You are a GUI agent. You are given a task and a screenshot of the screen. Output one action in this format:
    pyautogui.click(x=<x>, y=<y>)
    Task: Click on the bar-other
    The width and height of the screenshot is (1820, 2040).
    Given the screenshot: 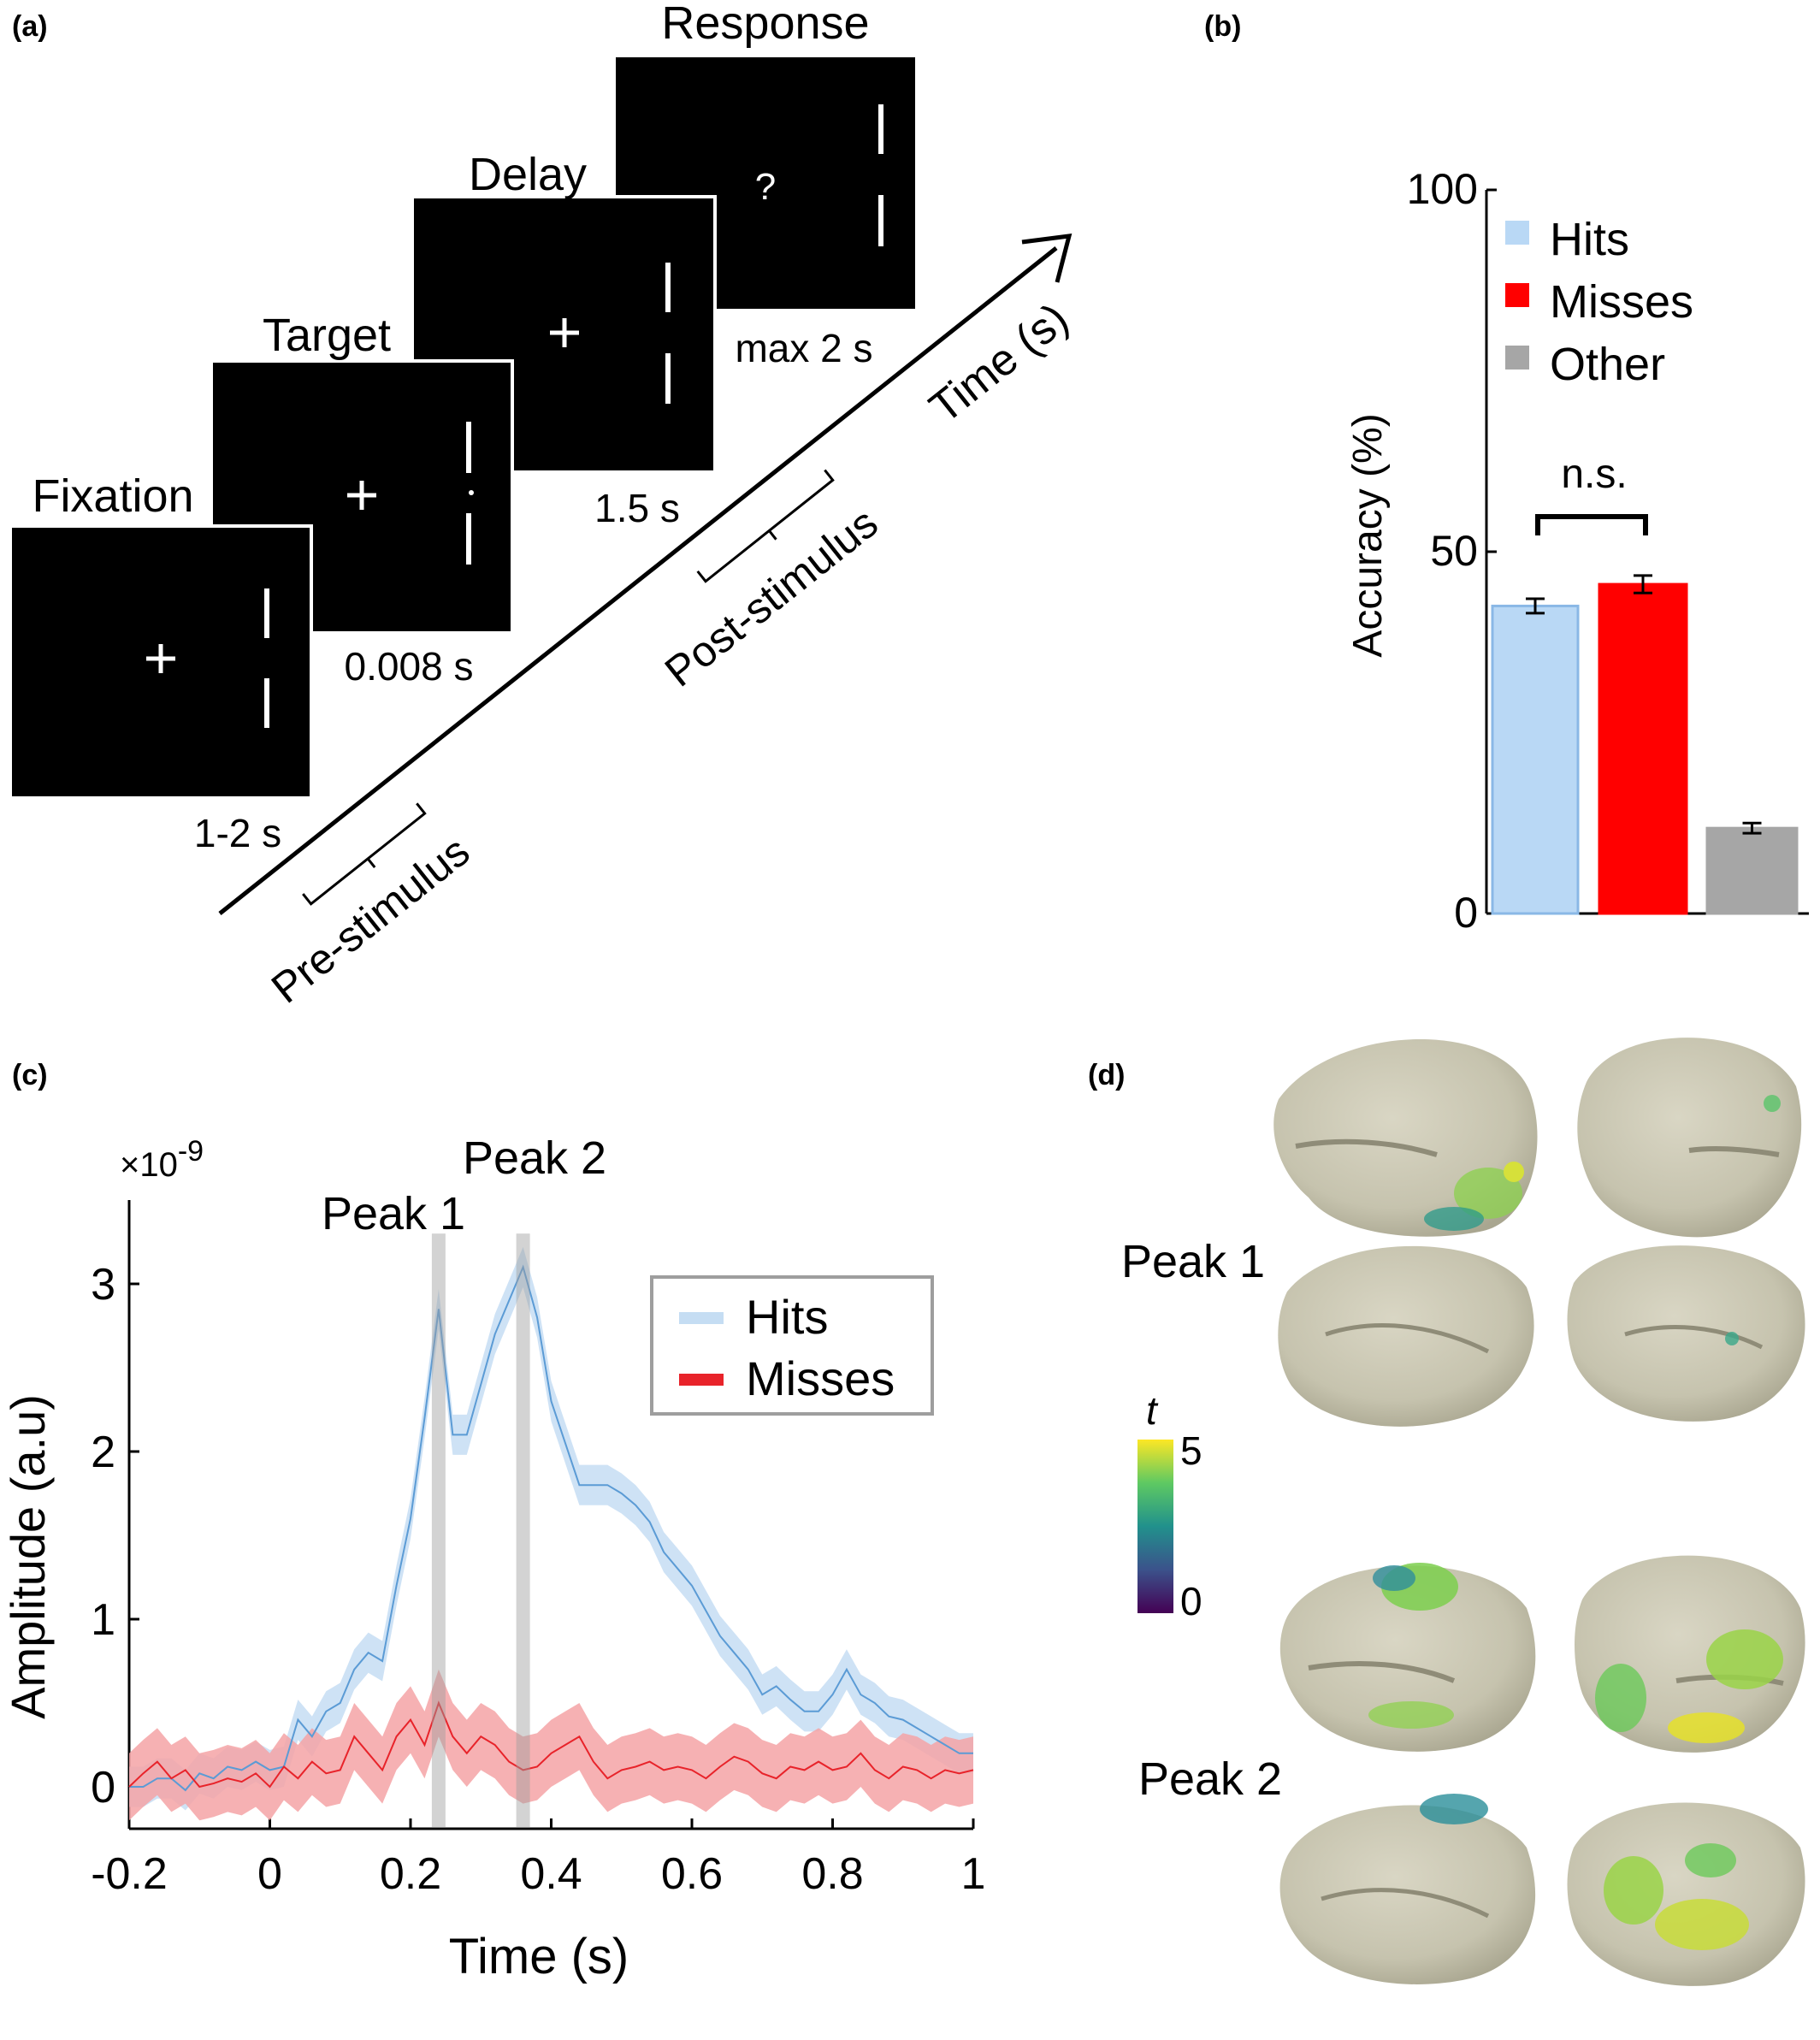 What is the action you would take?
    pyautogui.click(x=1752, y=871)
    